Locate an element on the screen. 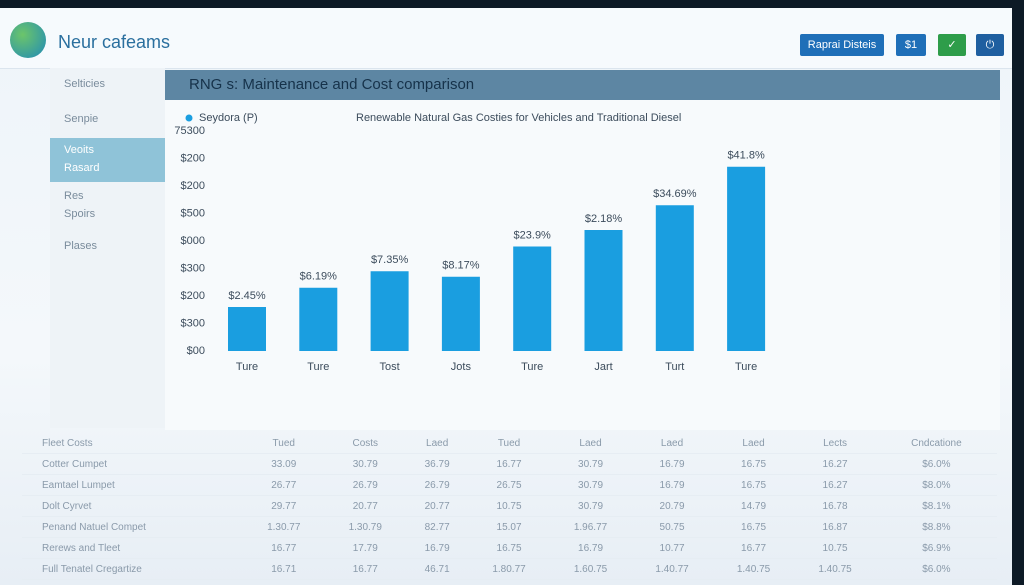  check-button: ✓ is located at coordinates (952, 45).